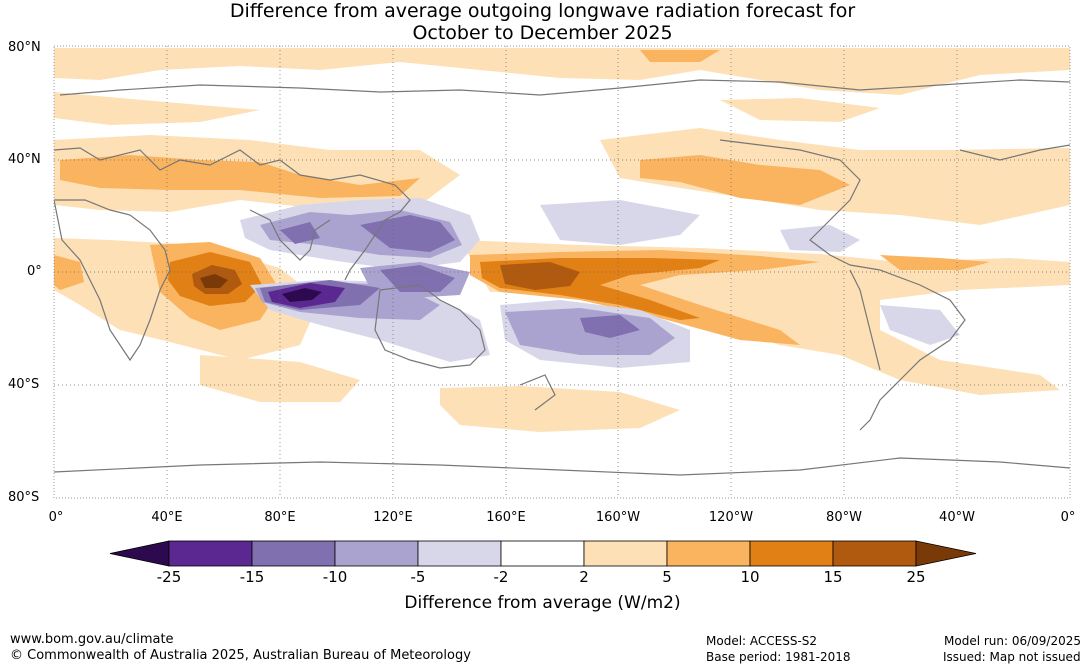 This screenshot has width=1085, height=667. Describe the element at coordinates (506, 517) in the screenshot. I see `lon-label-160e: 160°E` at that location.